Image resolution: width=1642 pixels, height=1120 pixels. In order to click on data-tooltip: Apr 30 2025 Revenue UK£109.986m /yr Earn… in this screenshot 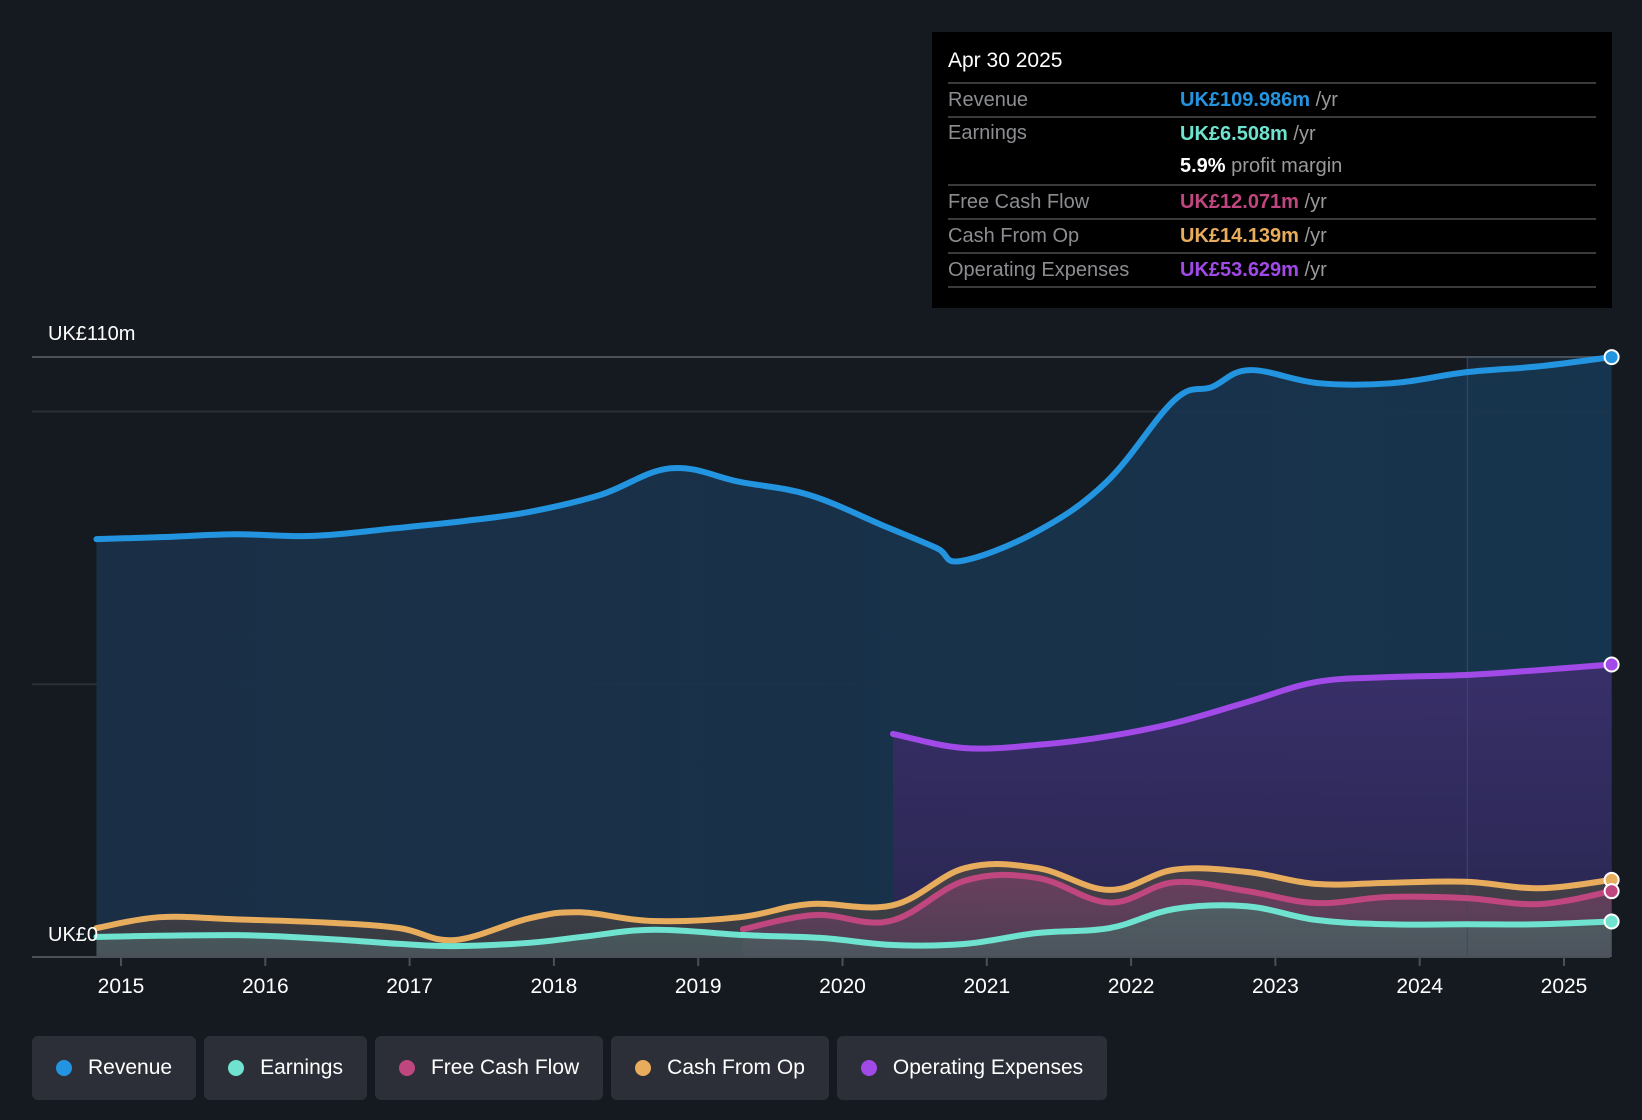, I will do `click(1272, 170)`.